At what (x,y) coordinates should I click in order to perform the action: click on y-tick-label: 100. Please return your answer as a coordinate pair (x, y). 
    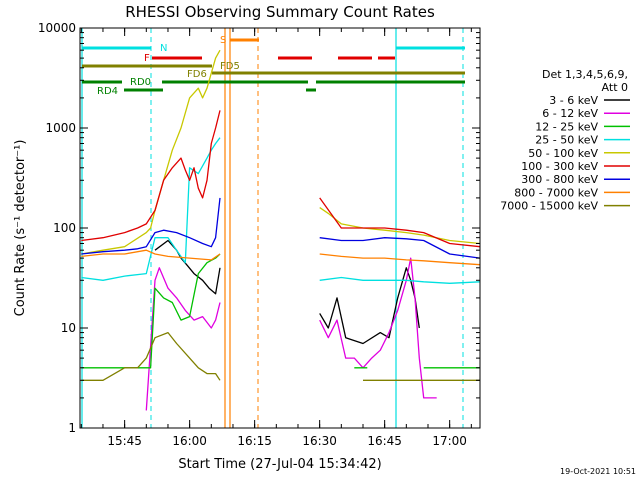
    Looking at the image, I should click on (64, 228).